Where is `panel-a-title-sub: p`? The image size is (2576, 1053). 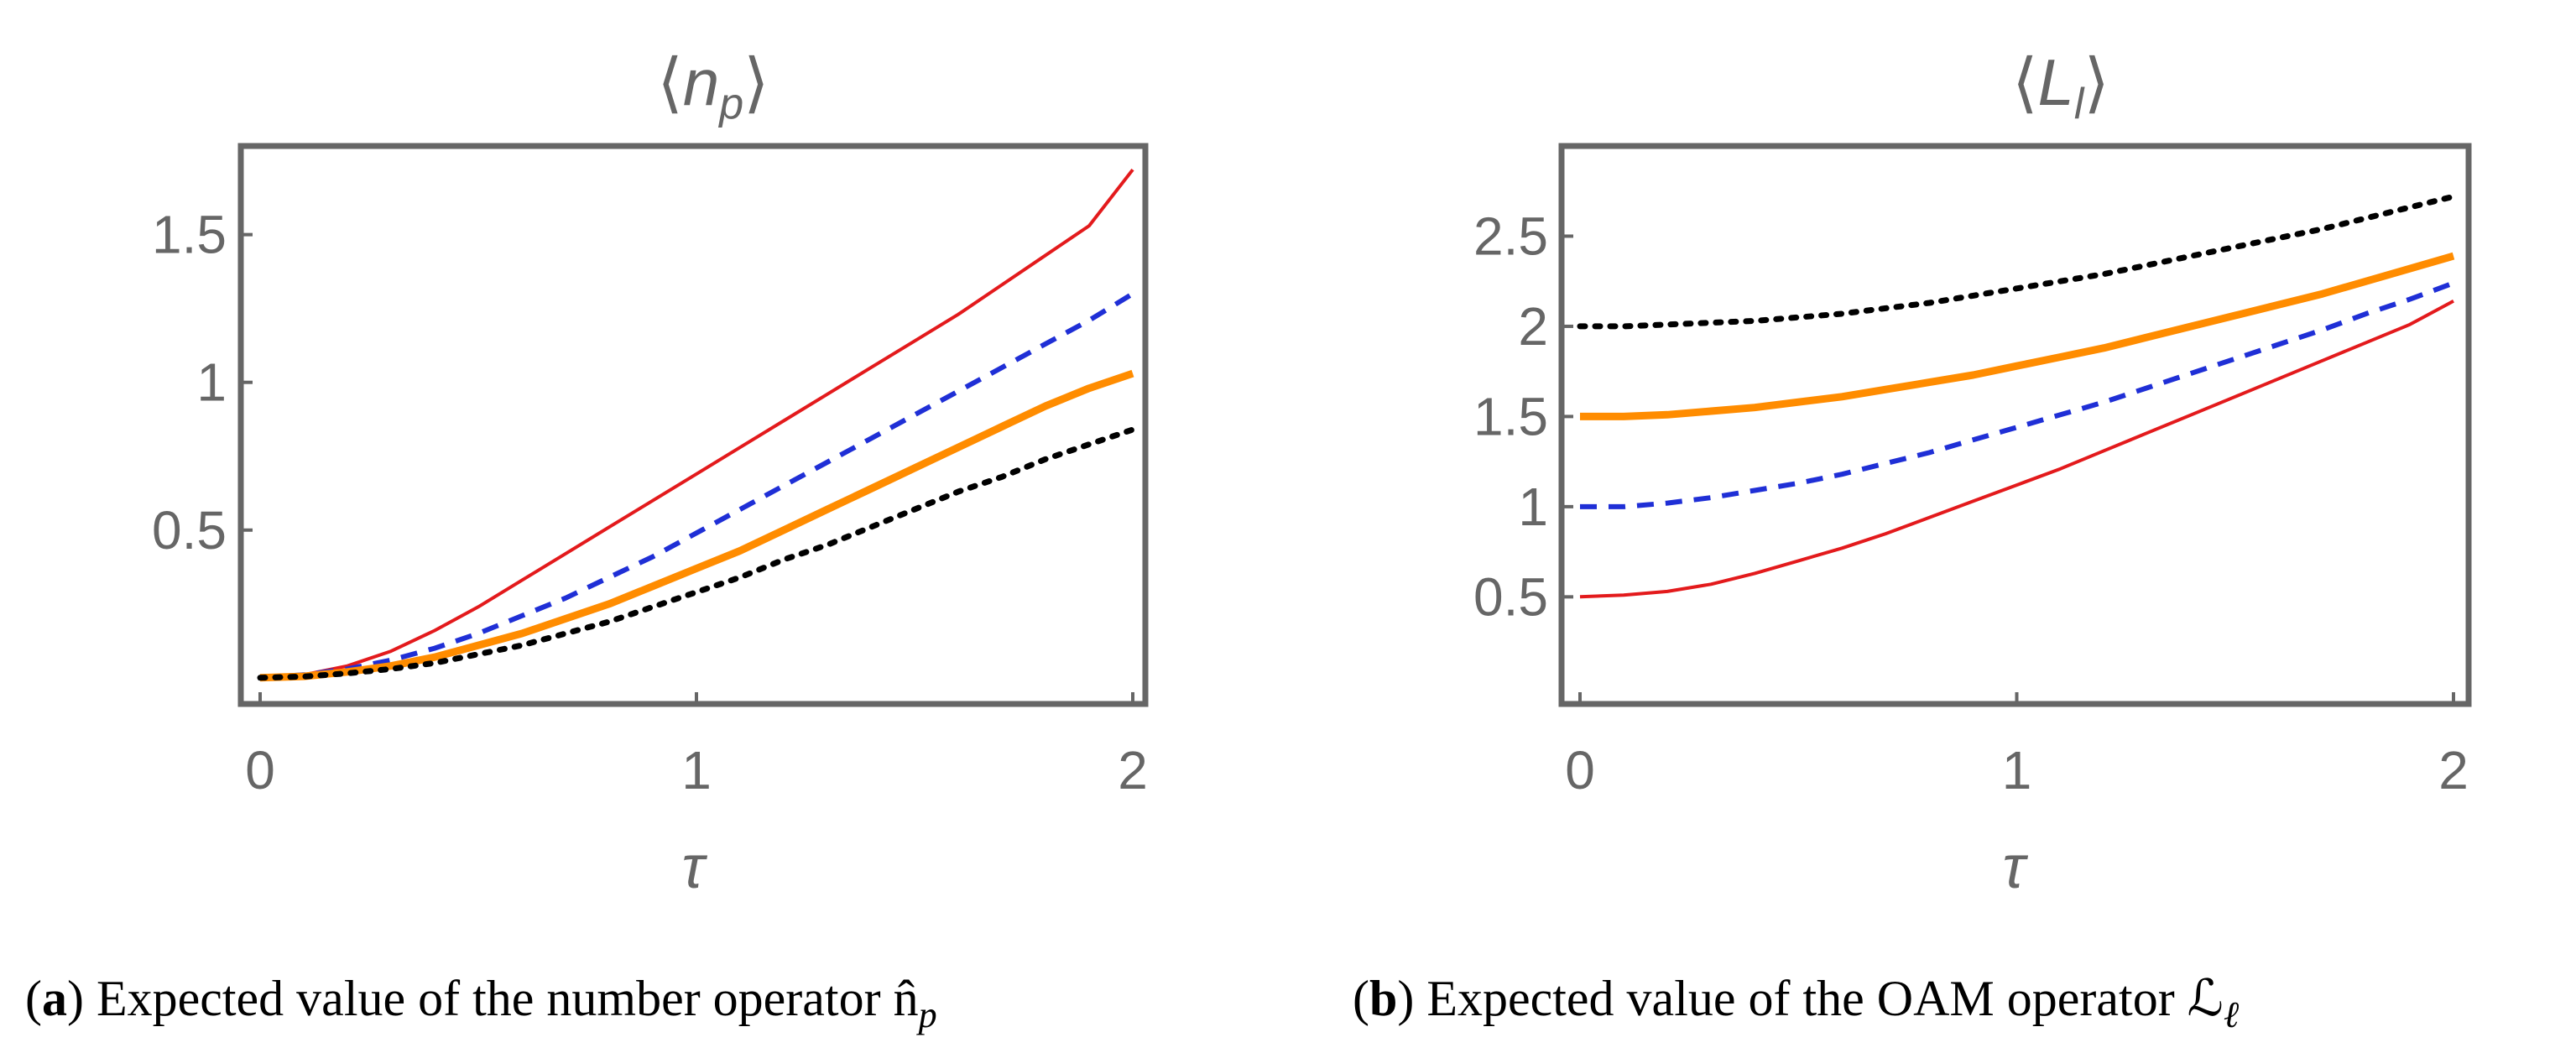 panel-a-title-sub: p is located at coordinates (730, 104).